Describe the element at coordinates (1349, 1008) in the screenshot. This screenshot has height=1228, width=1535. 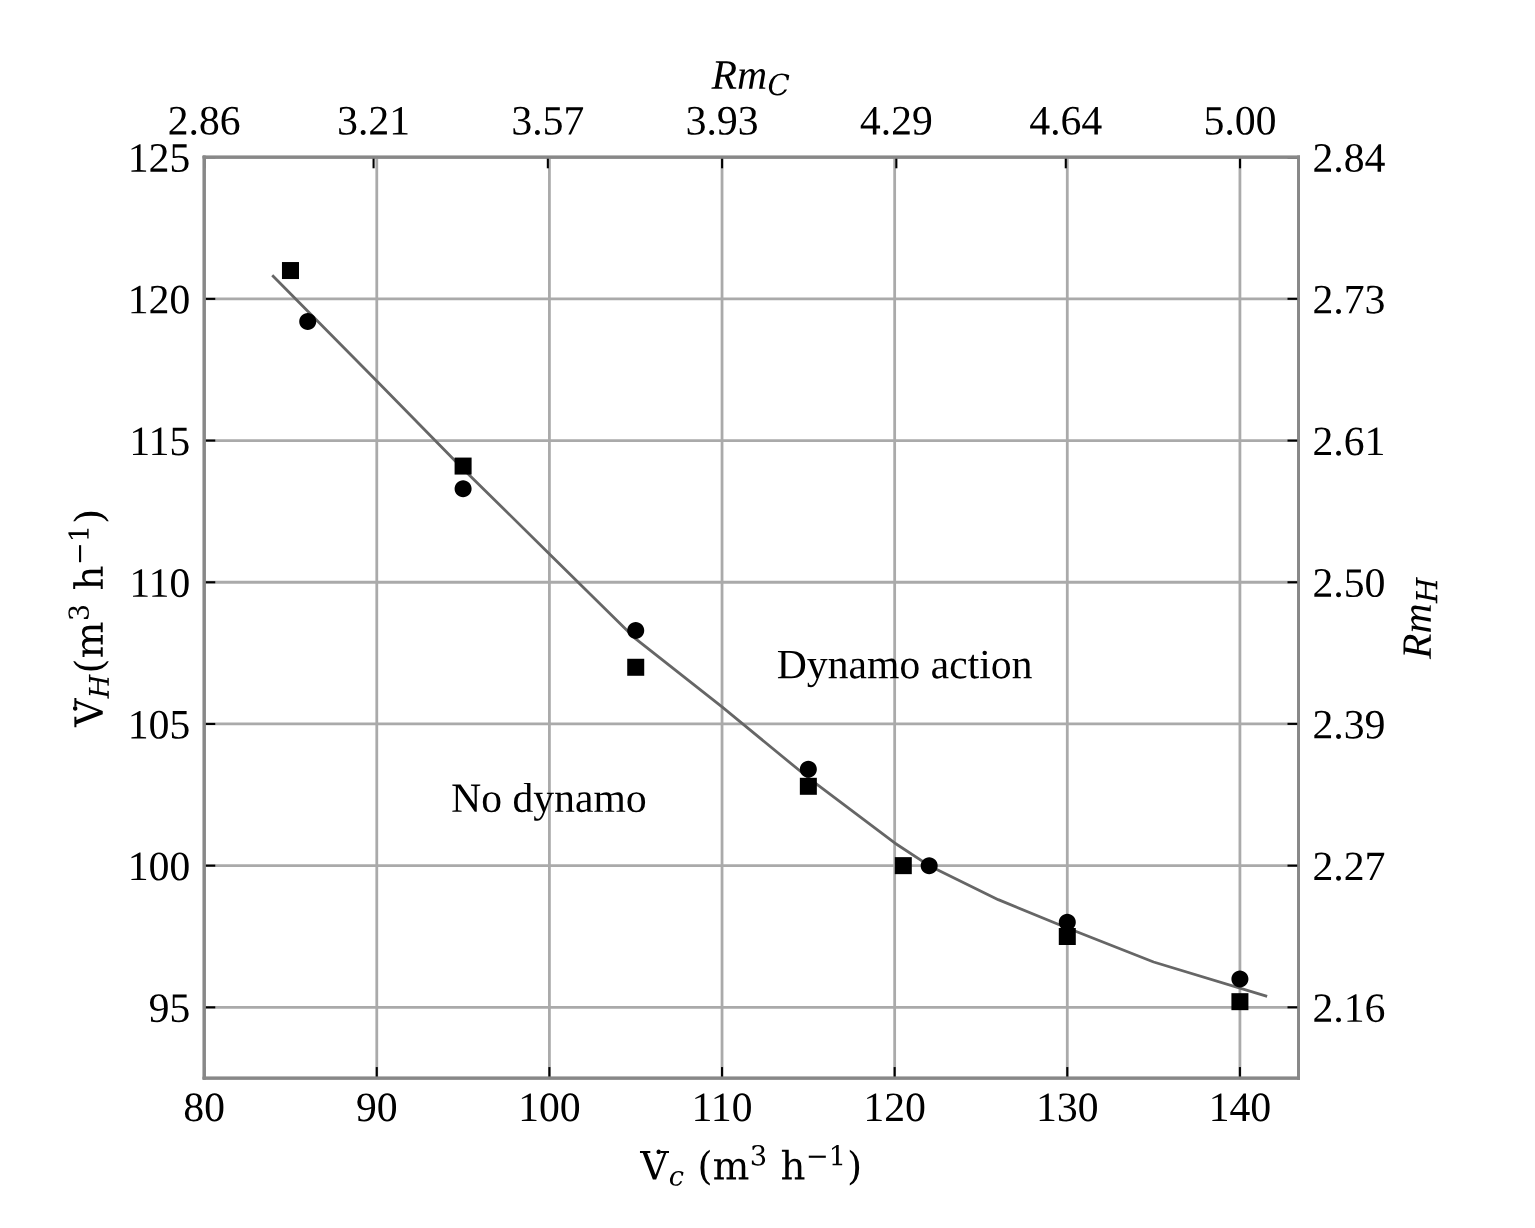
I see `y2-tick-label: 2.16` at that location.